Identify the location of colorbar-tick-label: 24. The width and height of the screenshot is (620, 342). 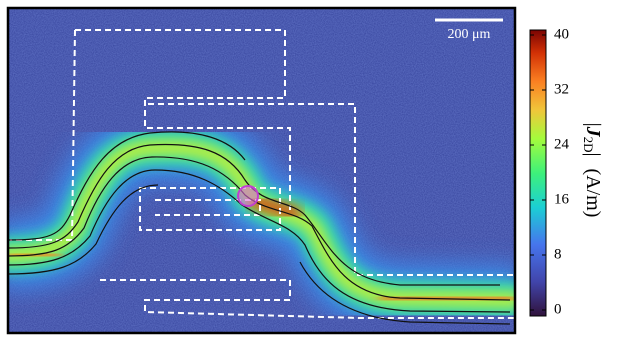
(562, 144).